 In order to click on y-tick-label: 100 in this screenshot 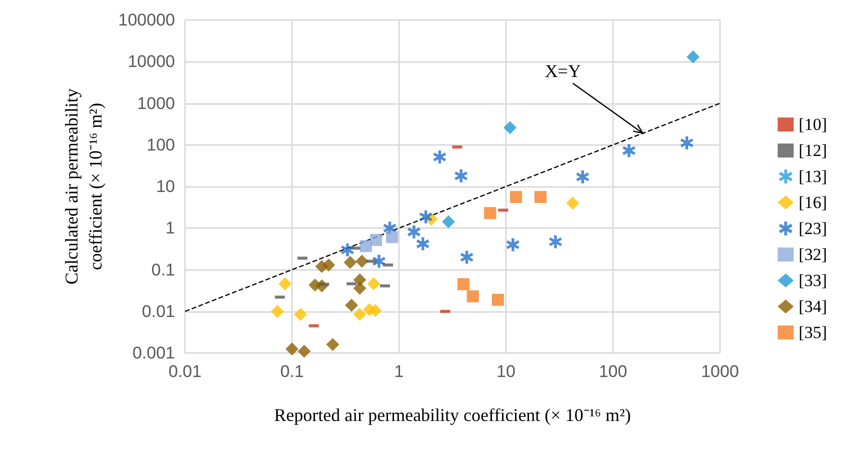, I will do `click(160, 144)`.